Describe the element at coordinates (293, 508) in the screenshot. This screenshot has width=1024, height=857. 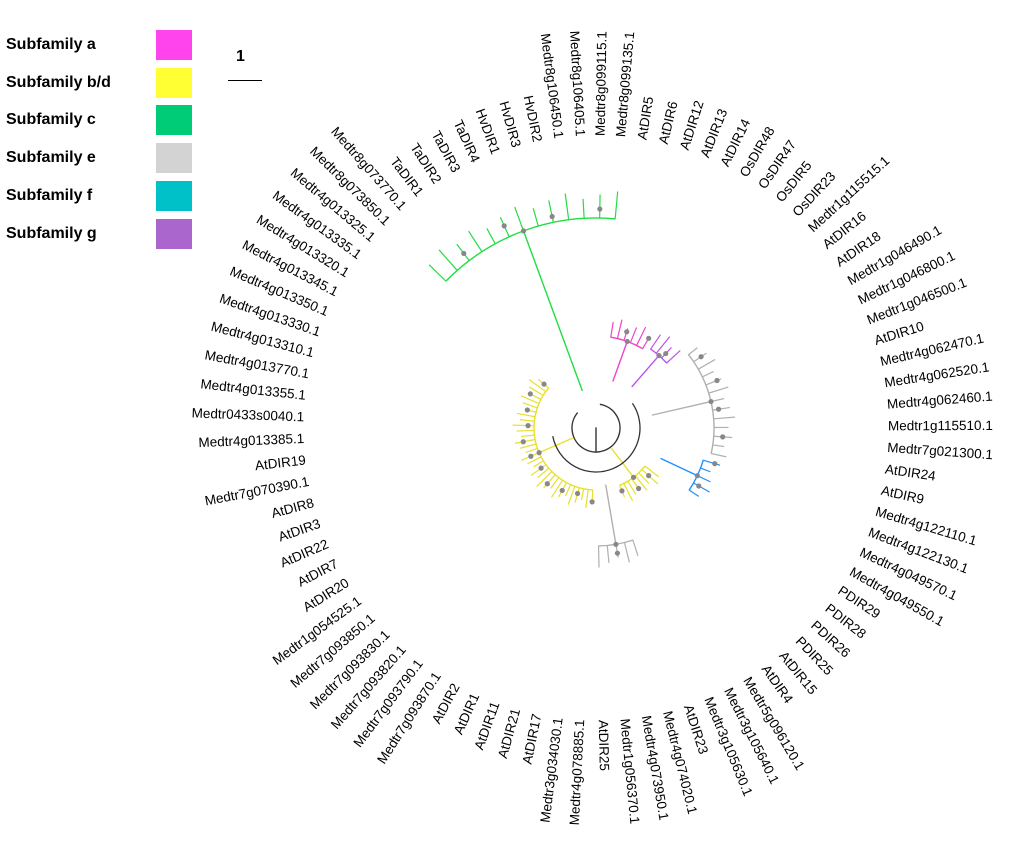
I see `leaf-label: AtDIR8` at that location.